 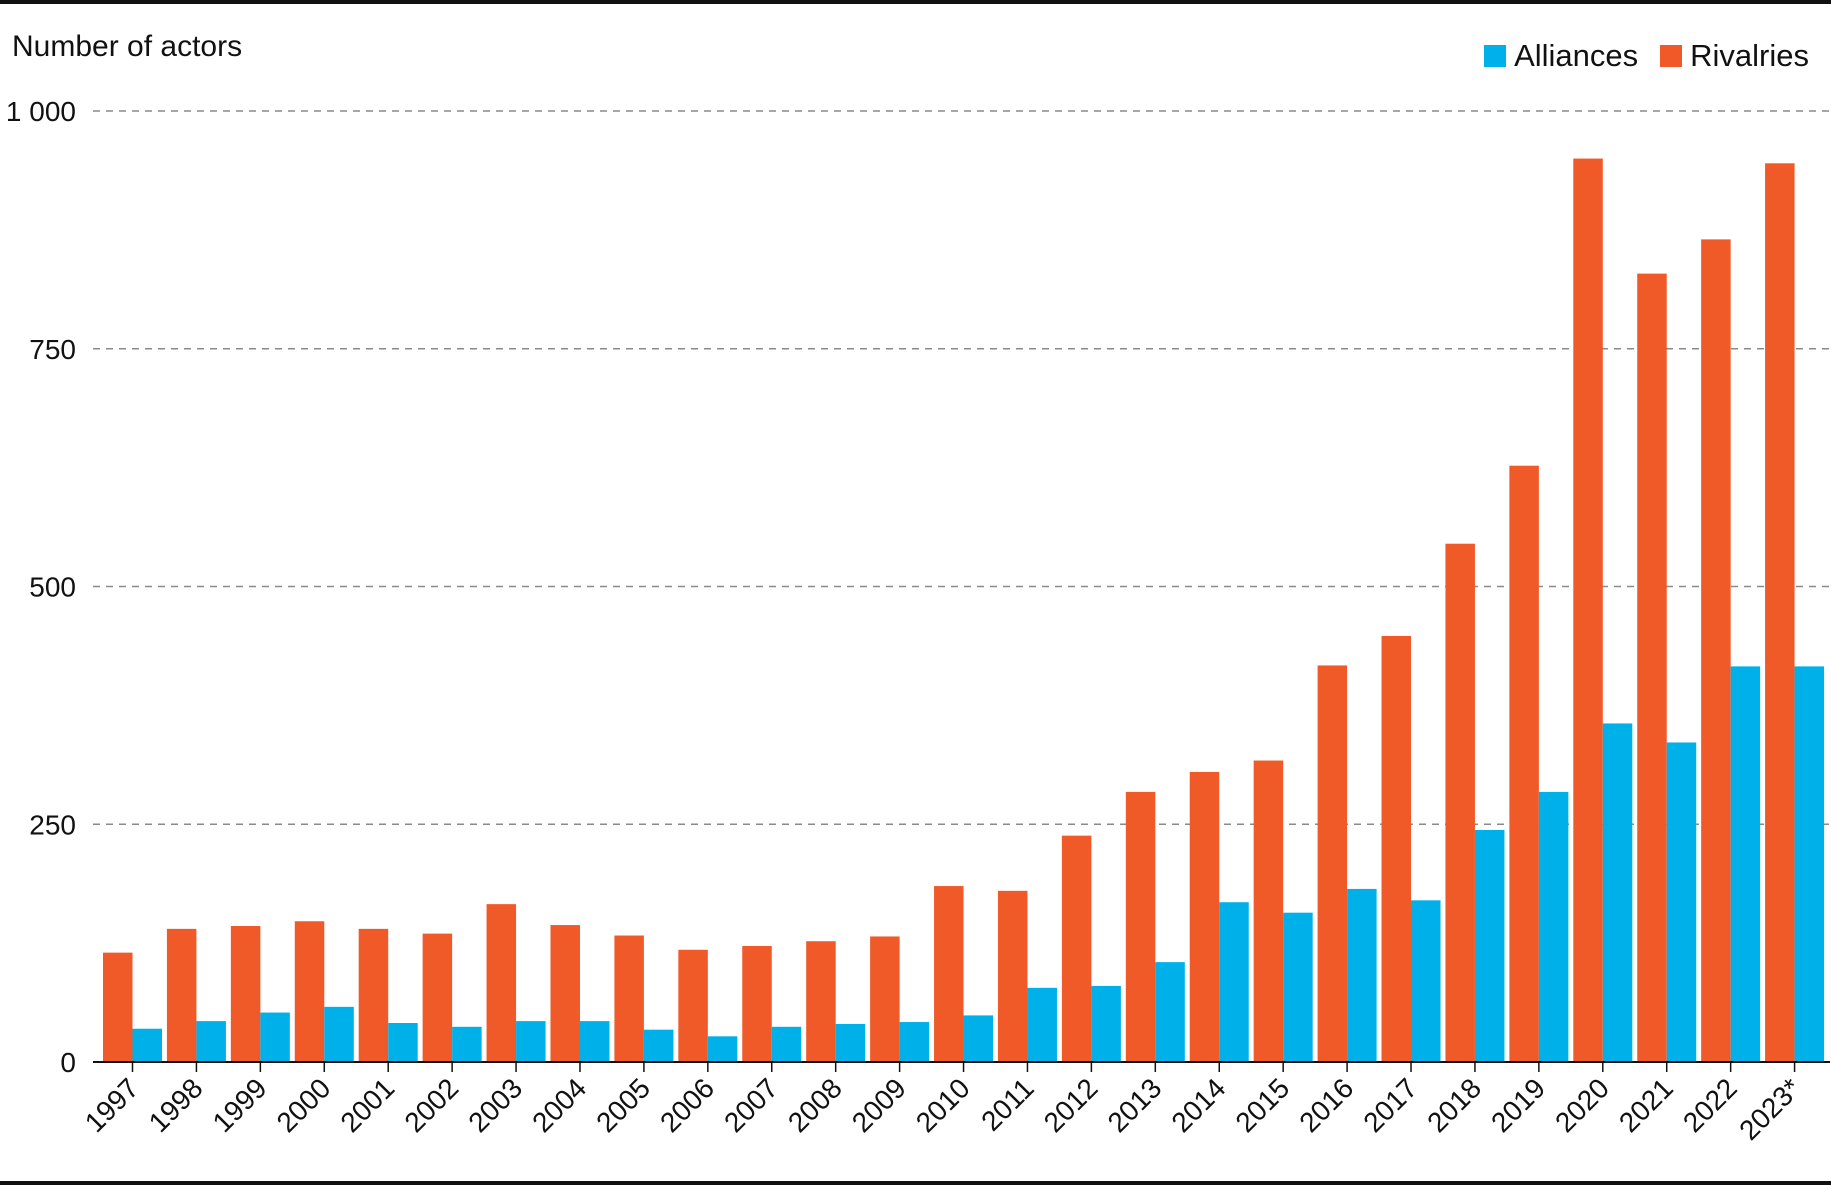 I want to click on bar-rivalries-2010, so click(x=949, y=974).